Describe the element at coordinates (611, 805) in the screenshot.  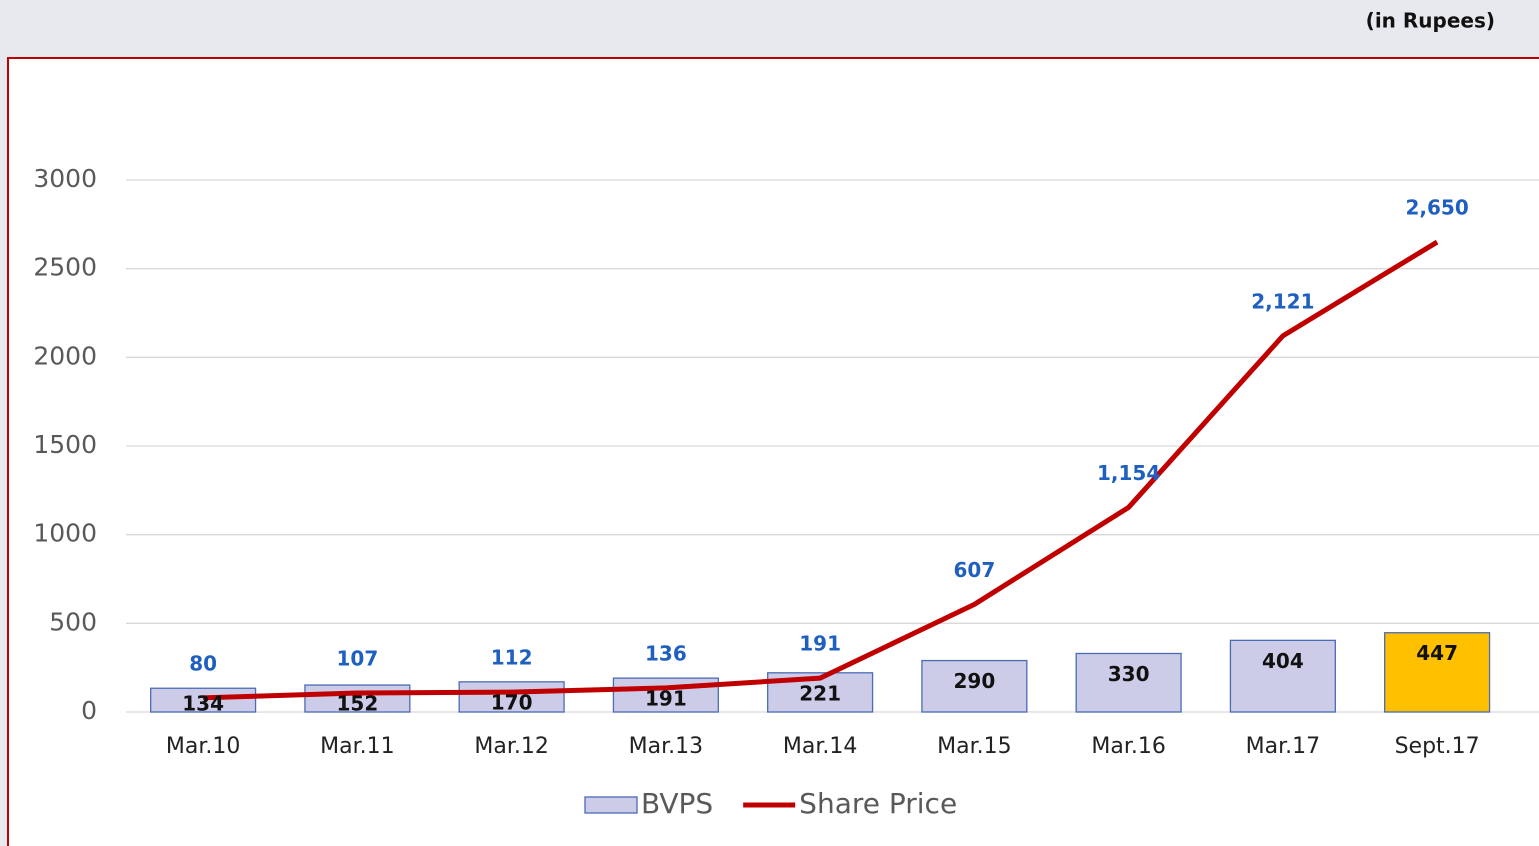
I see `legend-swatch` at that location.